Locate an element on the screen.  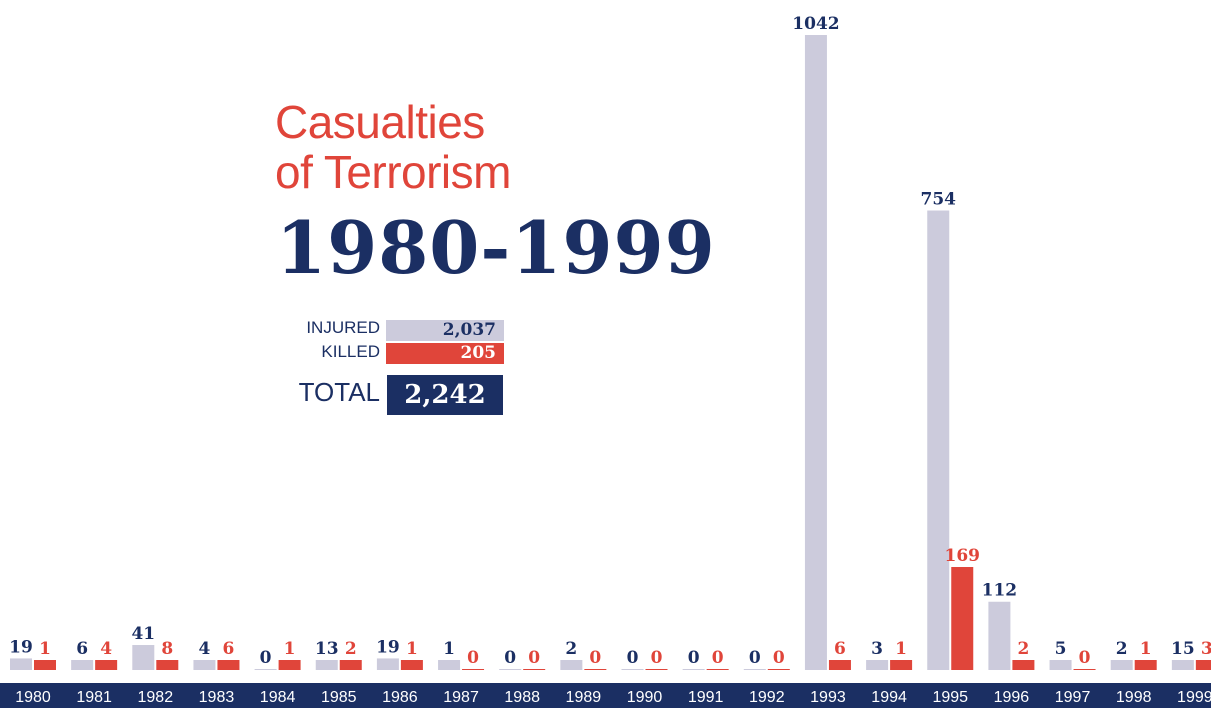
year-label-1981: 1981 is located at coordinates (94, 697).